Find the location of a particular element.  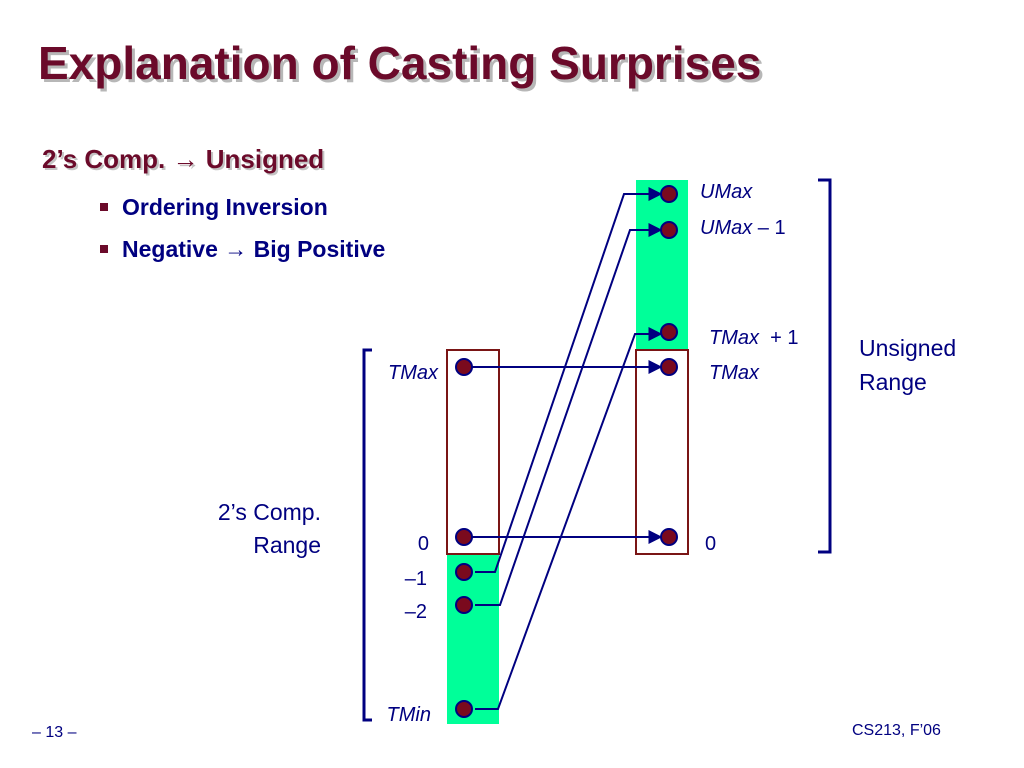

negative-region is located at coordinates (473, 639).